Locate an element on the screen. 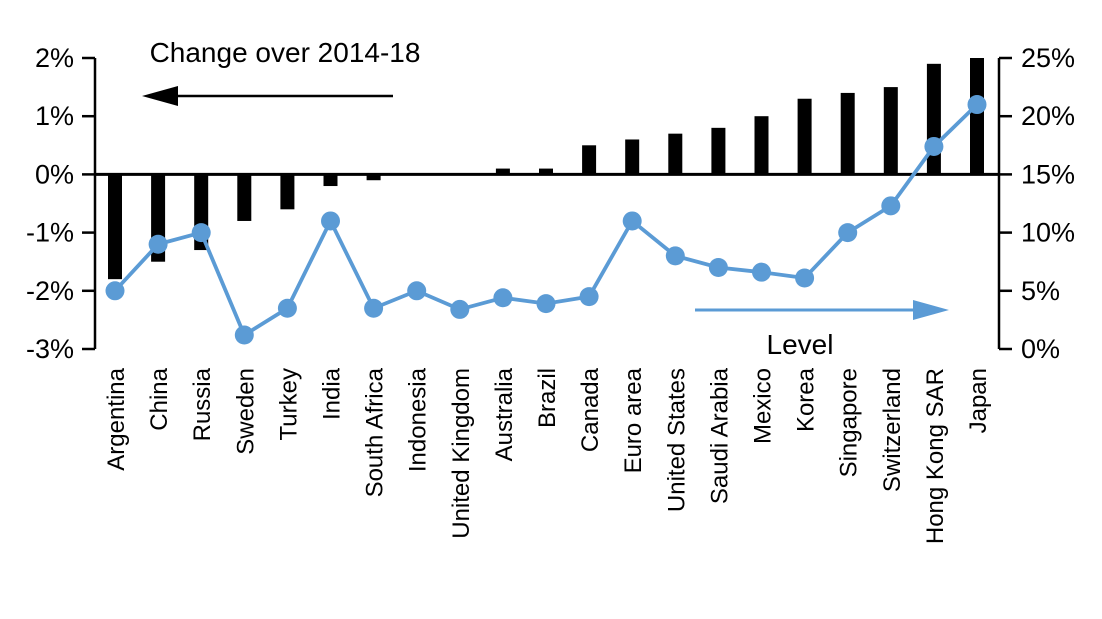 Image resolution: width=1102 pixels, height=619 pixels. level-marker-United States is located at coordinates (675, 256).